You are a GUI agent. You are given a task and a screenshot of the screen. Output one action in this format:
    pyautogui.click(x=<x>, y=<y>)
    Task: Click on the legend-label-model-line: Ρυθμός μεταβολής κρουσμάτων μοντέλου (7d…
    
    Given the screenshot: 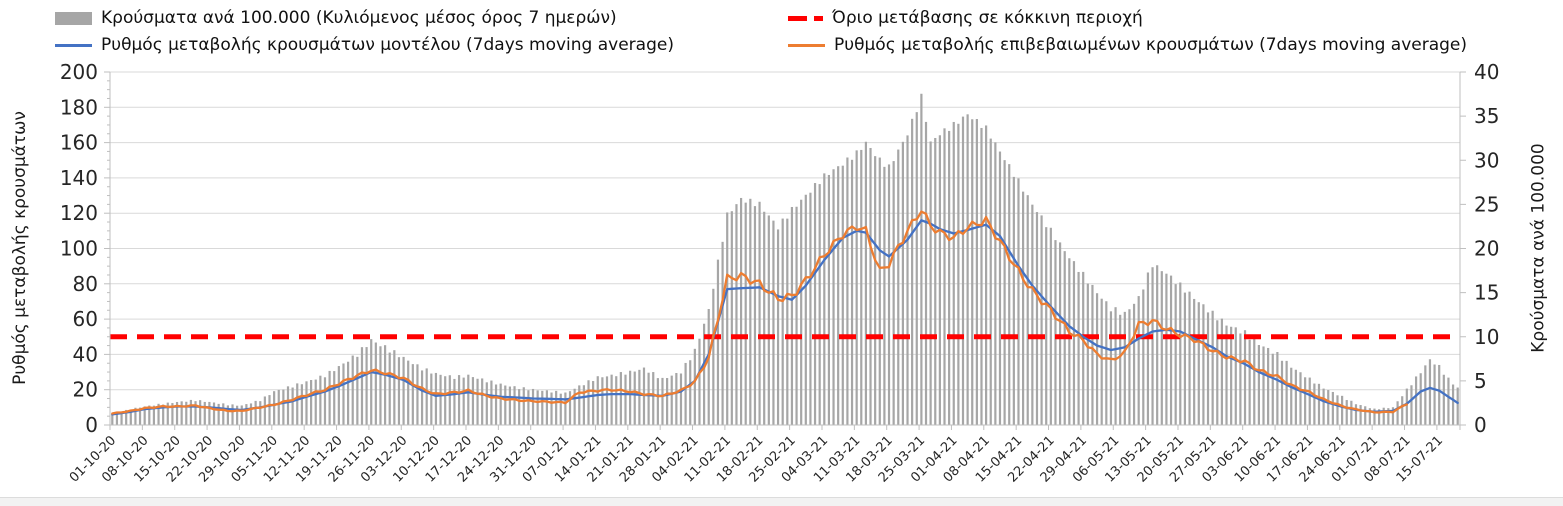 What is the action you would take?
    pyautogui.click(x=387, y=45)
    